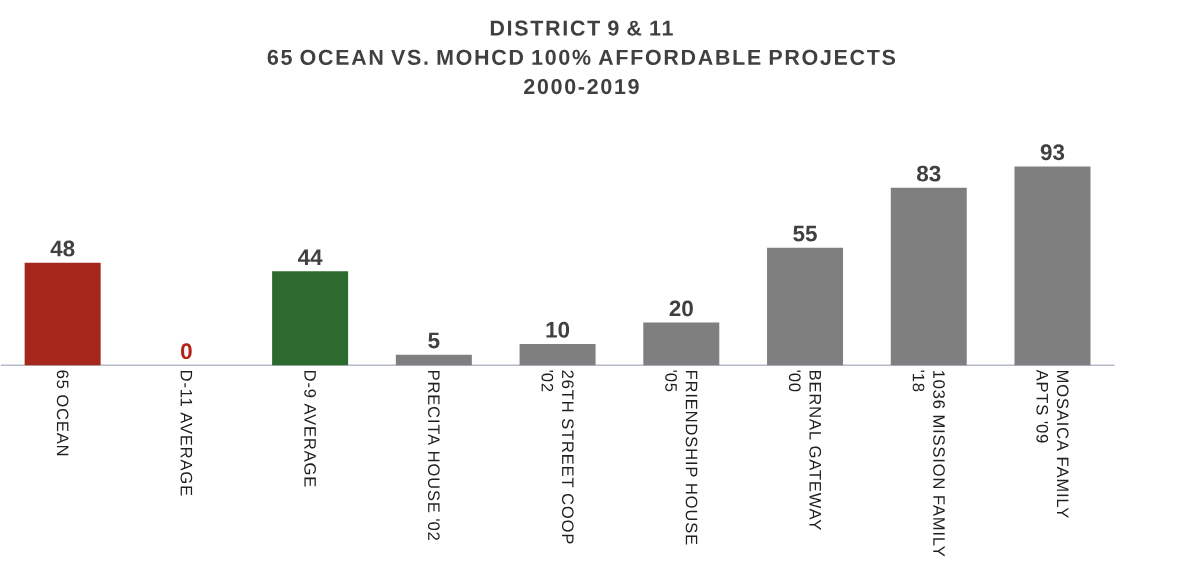  What do you see at coordinates (681, 308) in the screenshot?
I see `data-label: 20` at bounding box center [681, 308].